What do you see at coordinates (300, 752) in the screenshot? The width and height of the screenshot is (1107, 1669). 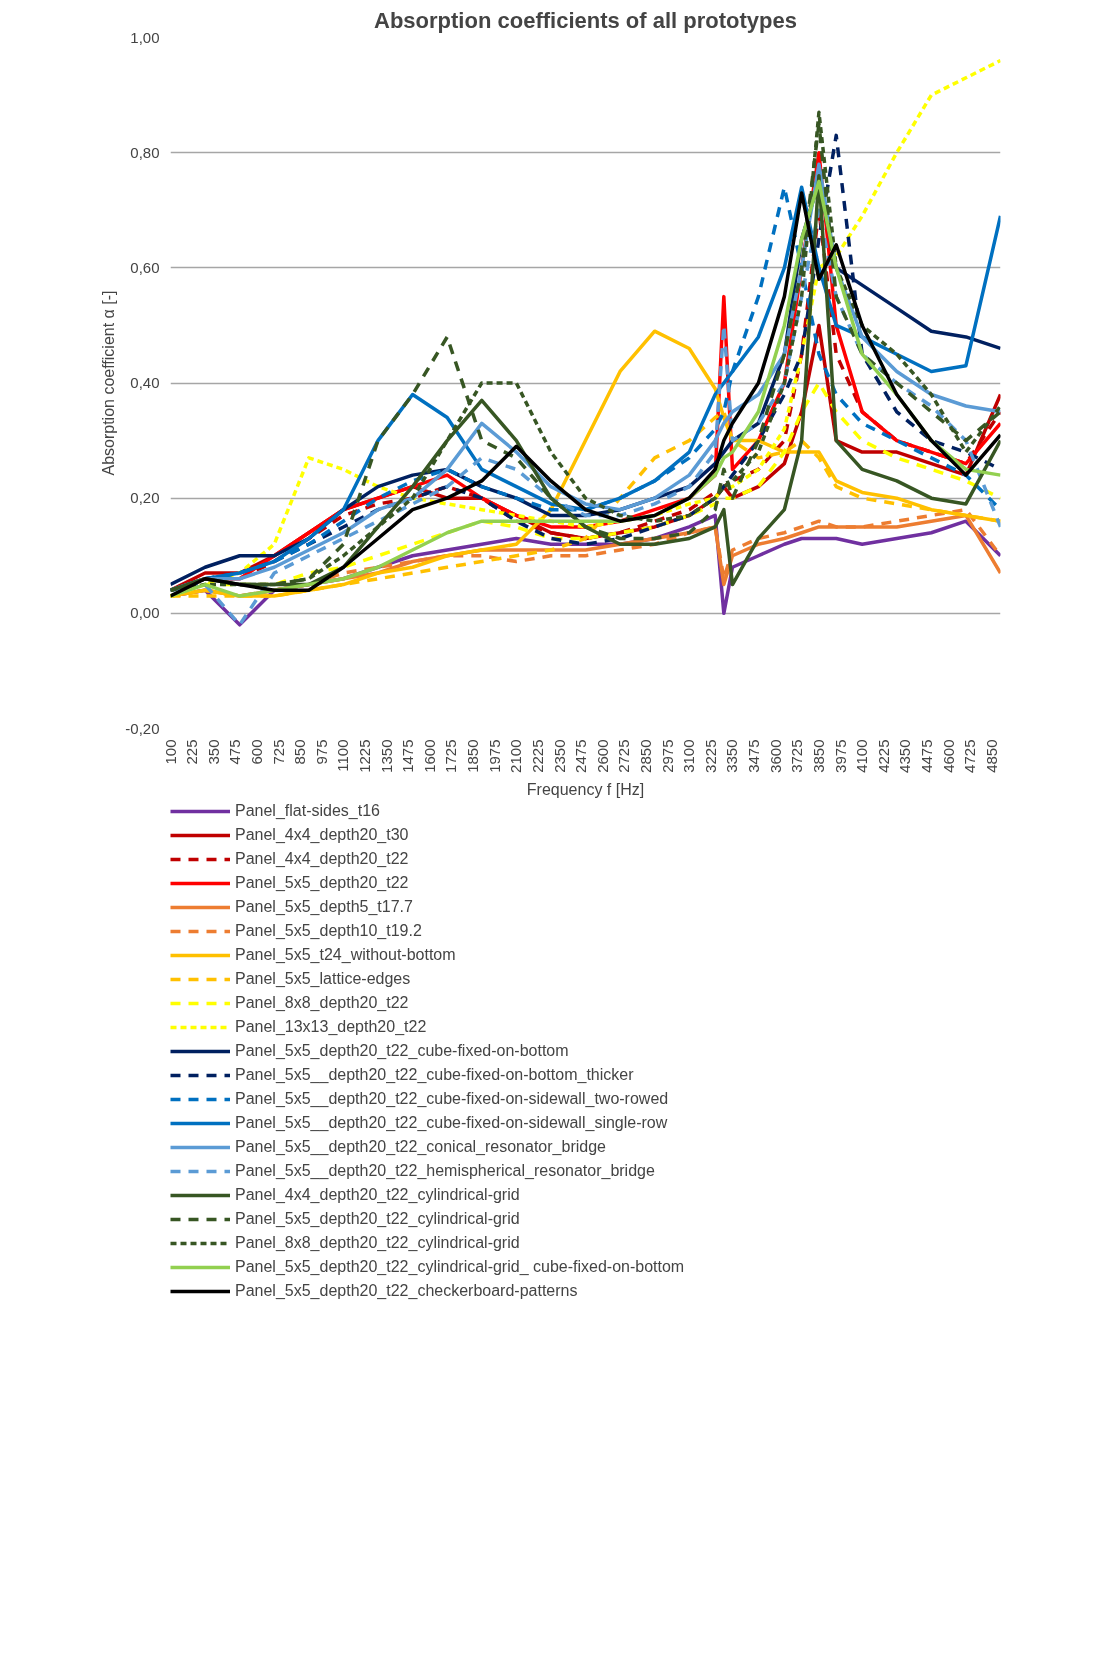 I see `x-tick-label: 850` at bounding box center [300, 752].